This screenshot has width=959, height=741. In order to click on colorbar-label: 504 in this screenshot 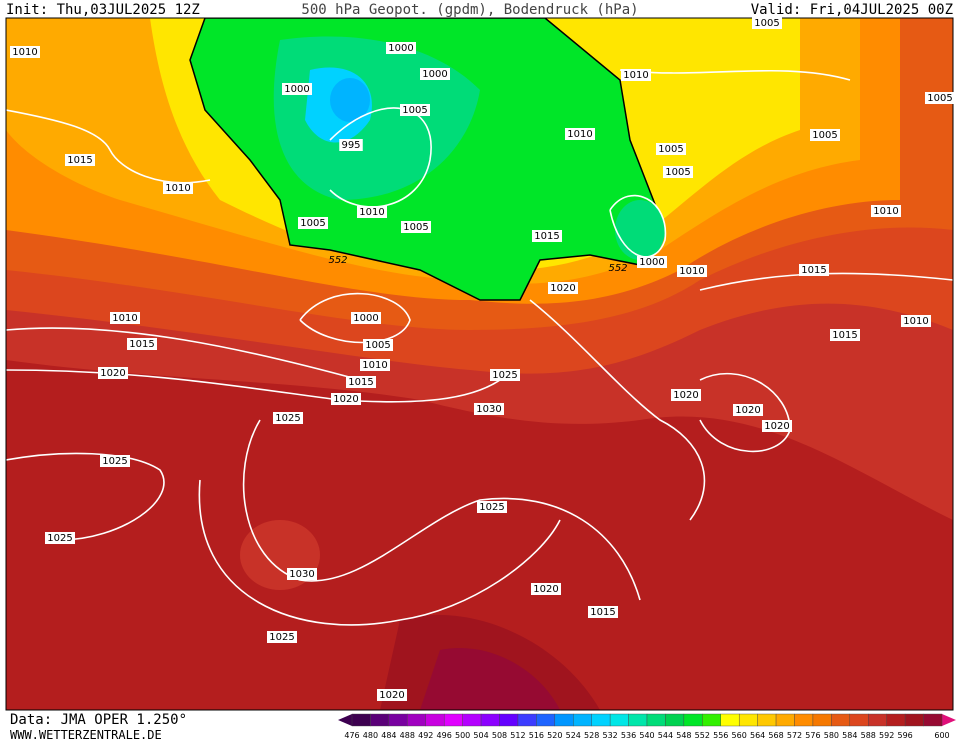, I will do `click(480, 735)`.